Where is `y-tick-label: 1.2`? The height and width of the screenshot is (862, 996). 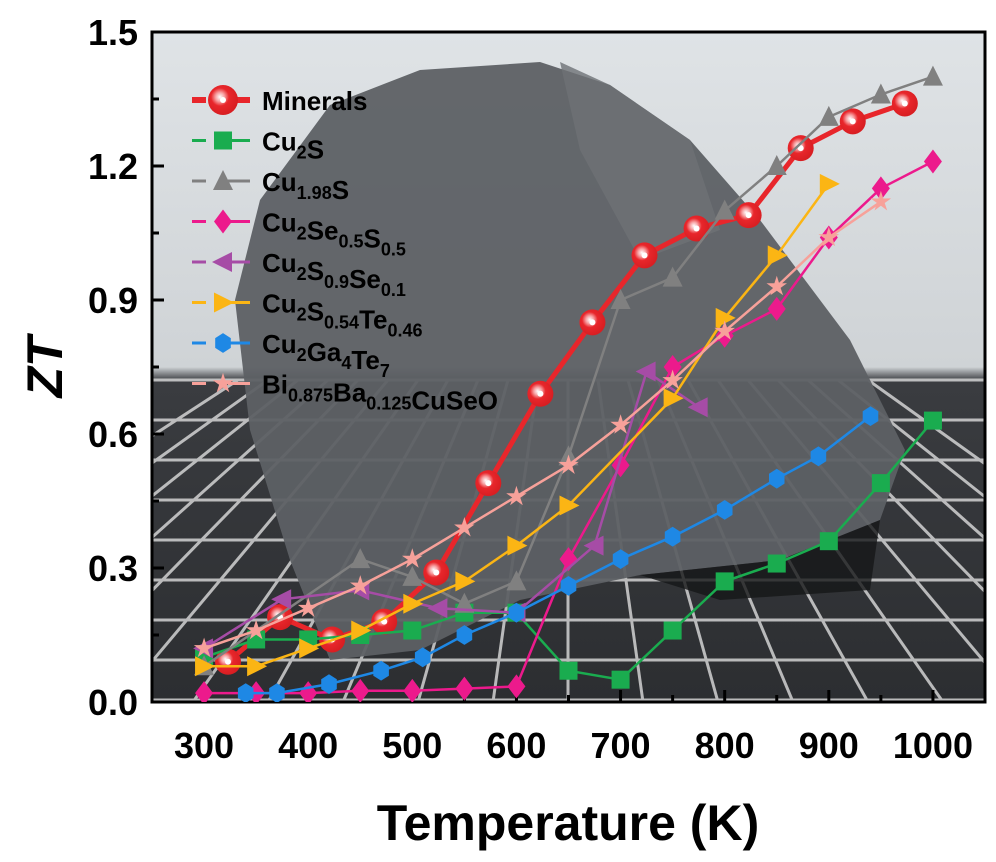
y-tick-label: 1.2 is located at coordinates (113, 166).